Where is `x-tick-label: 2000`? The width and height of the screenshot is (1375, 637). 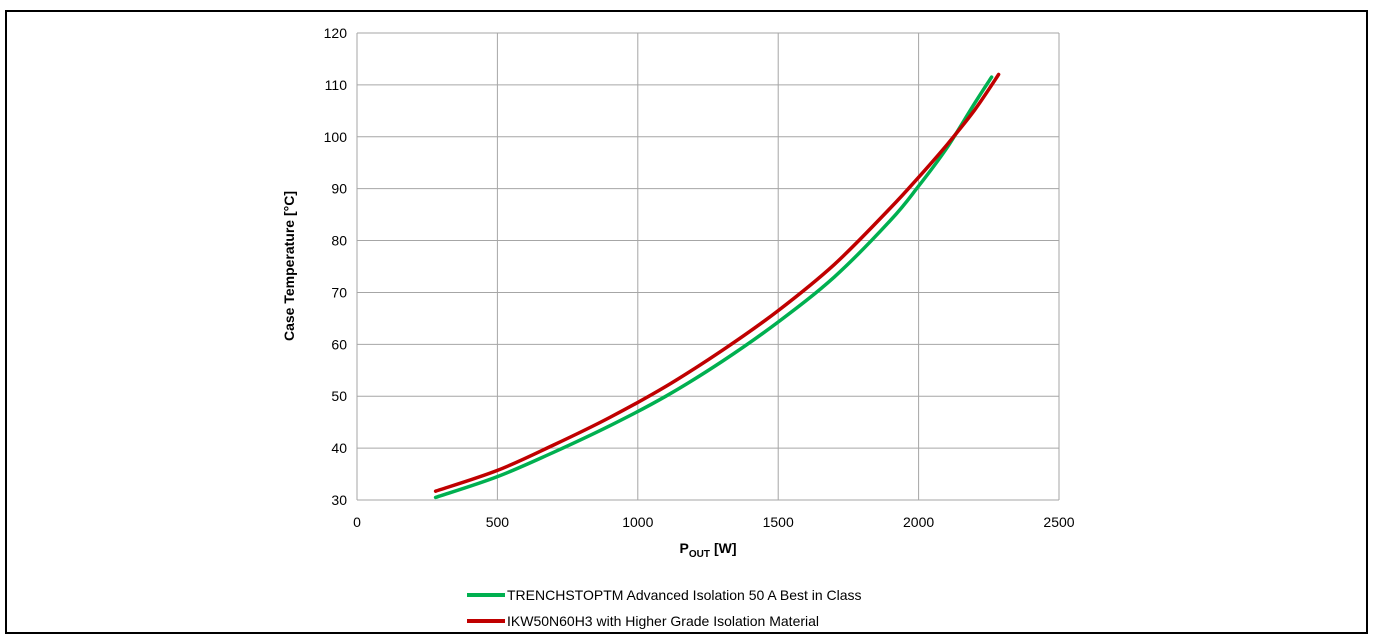 x-tick-label: 2000 is located at coordinates (918, 522).